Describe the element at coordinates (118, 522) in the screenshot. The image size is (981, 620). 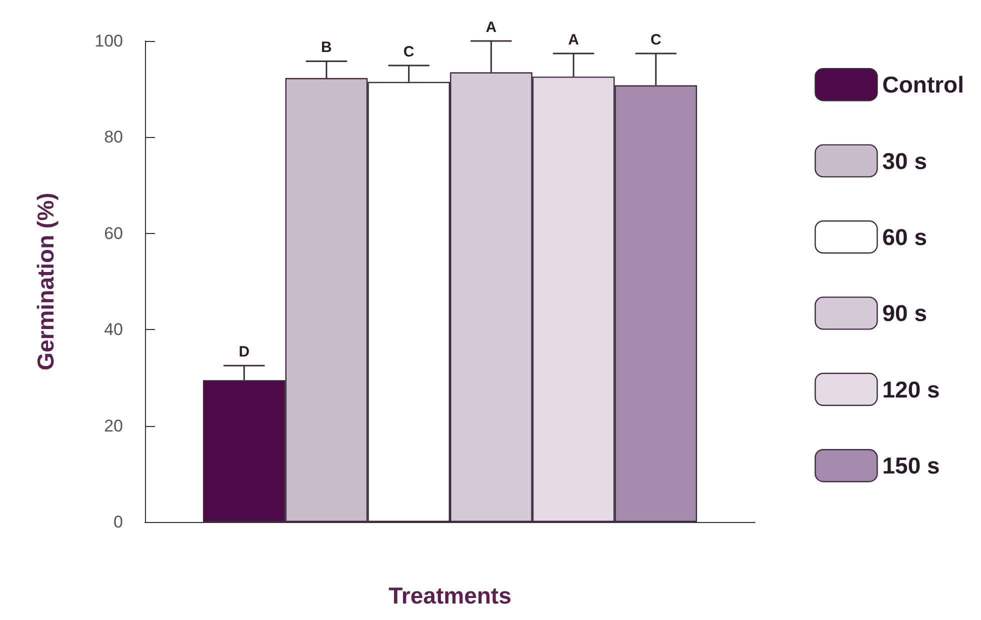
I see `y-tick-label: 0` at that location.